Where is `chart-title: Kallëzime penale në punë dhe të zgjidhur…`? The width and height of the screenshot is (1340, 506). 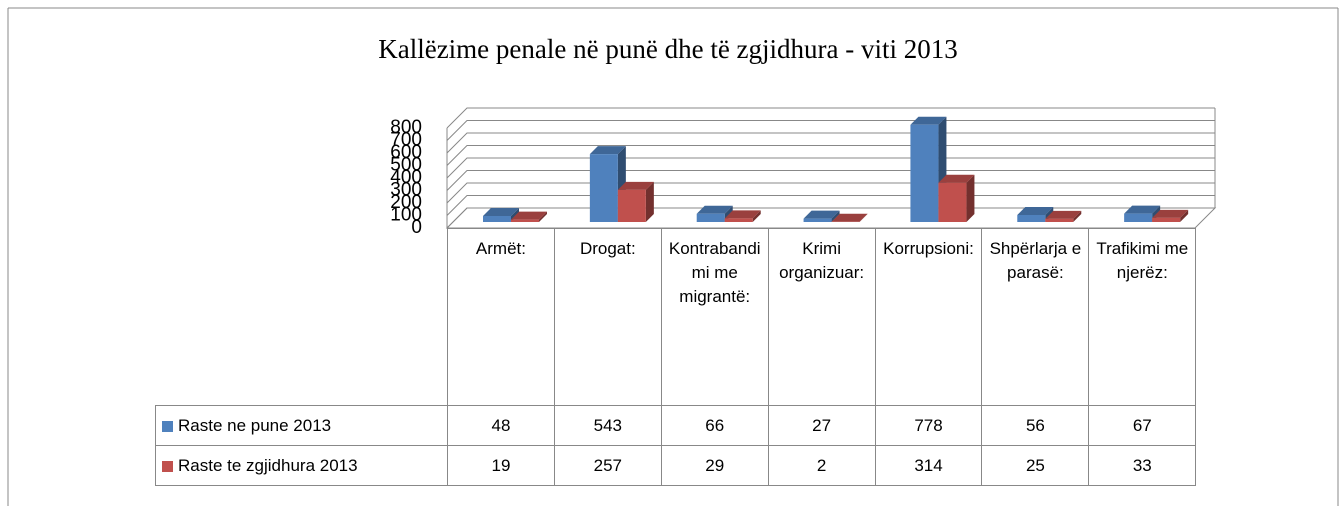 chart-title: Kallëzime penale në punë dhe të zgjidhur… is located at coordinates (668, 49).